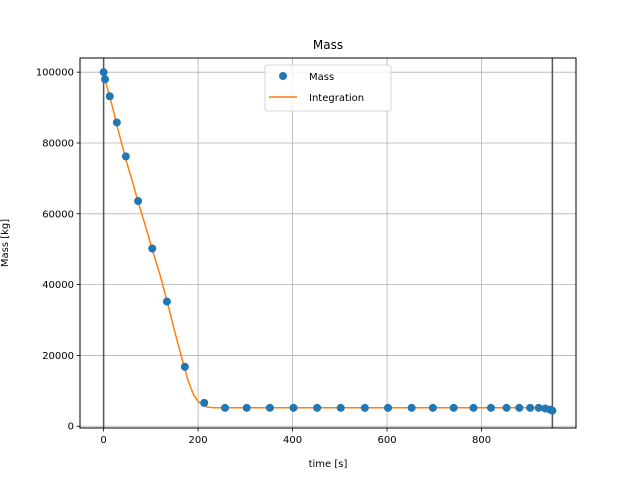 Image resolution: width=640 pixels, height=480 pixels. I want to click on legend-label: Mass, so click(321, 77).